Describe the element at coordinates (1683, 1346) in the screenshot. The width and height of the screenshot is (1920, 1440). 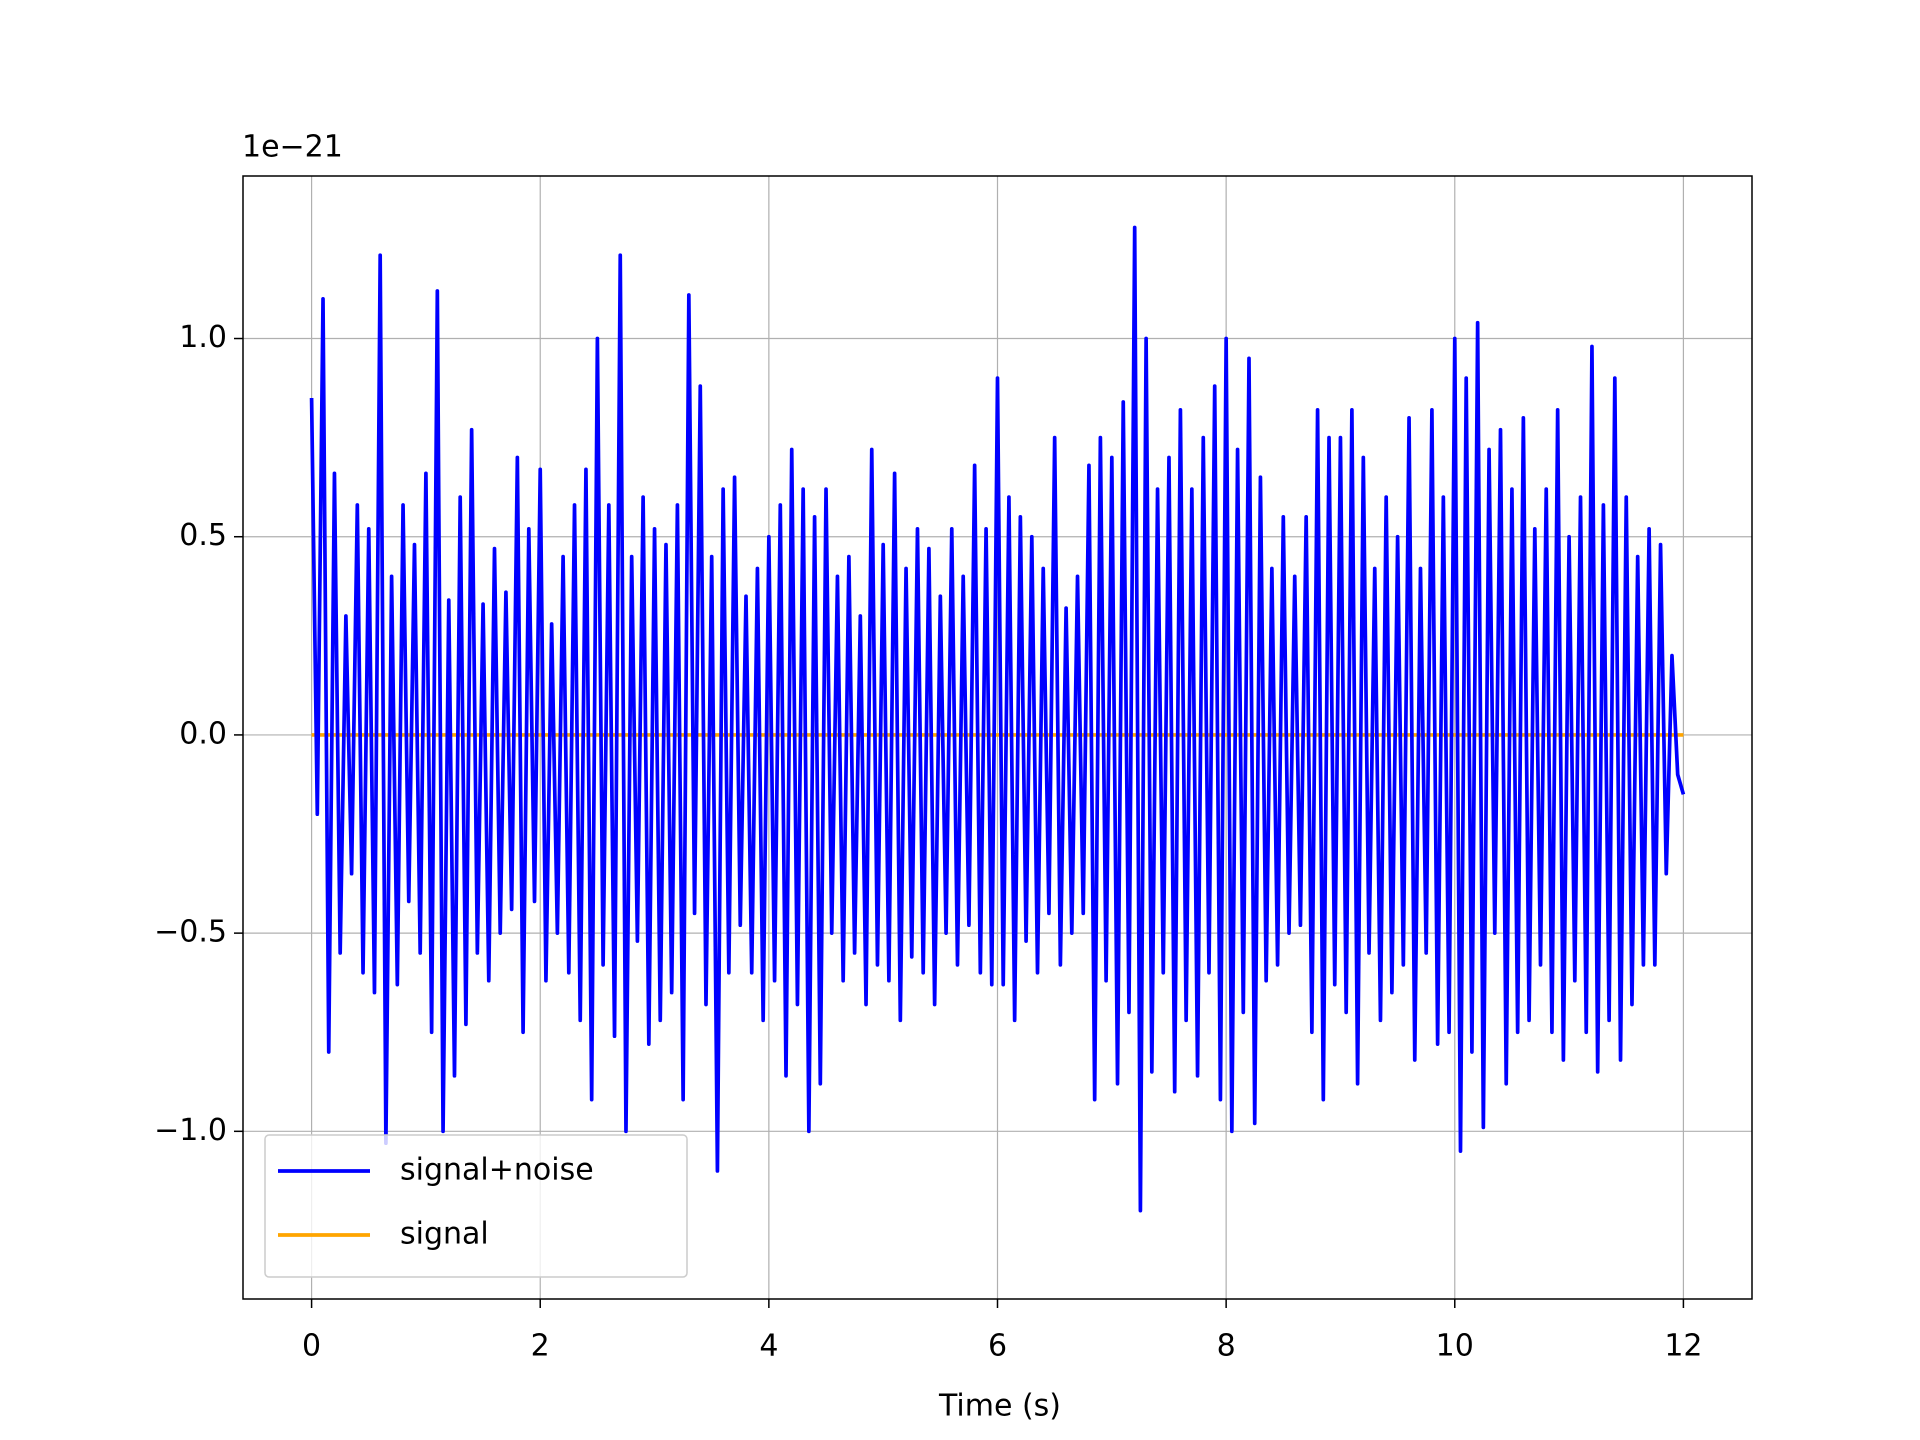
I see `x-tick-label: 12` at that location.